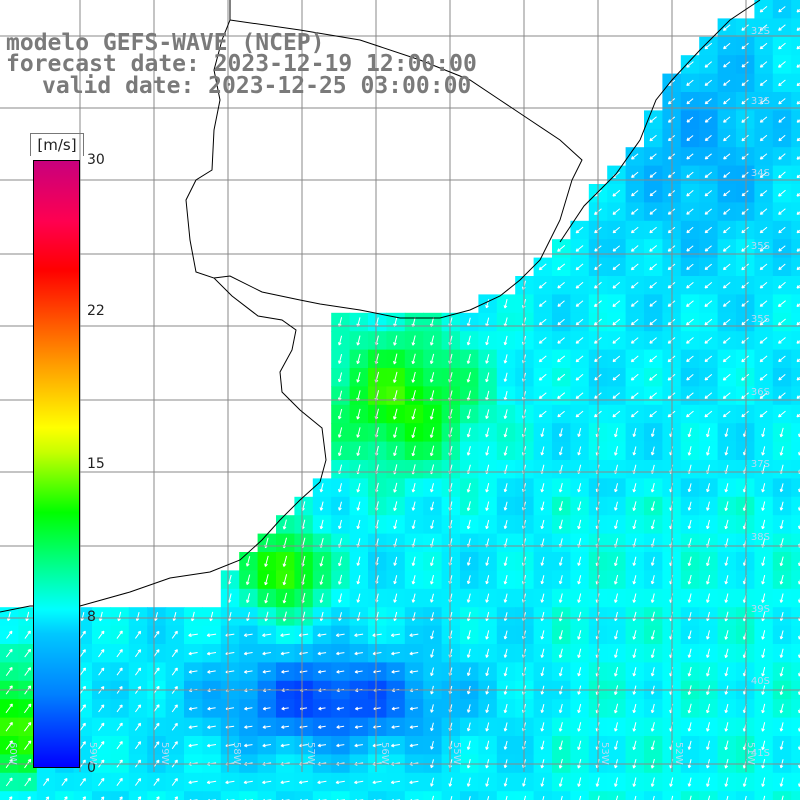 The image size is (800, 800). Describe the element at coordinates (760, 319) in the screenshot. I see `lat-label-35s-b: 35S` at that location.